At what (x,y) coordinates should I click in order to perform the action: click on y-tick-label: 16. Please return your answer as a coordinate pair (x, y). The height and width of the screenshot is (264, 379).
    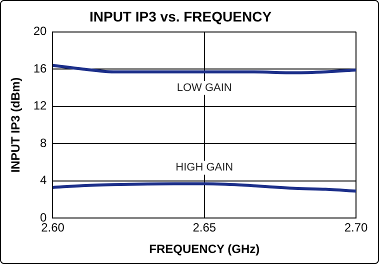
    Looking at the image, I should click on (40, 68).